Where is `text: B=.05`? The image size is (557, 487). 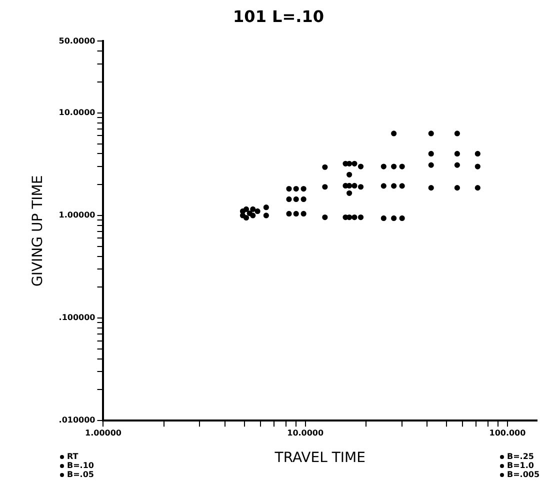
text: B=.05 is located at coordinates (80, 474).